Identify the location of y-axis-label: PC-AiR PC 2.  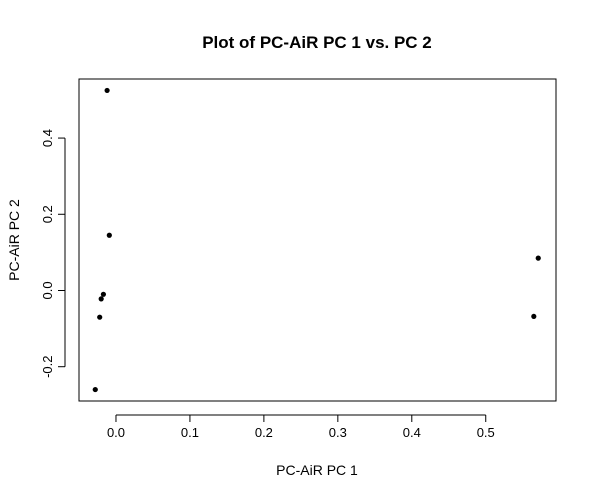
(14, 240).